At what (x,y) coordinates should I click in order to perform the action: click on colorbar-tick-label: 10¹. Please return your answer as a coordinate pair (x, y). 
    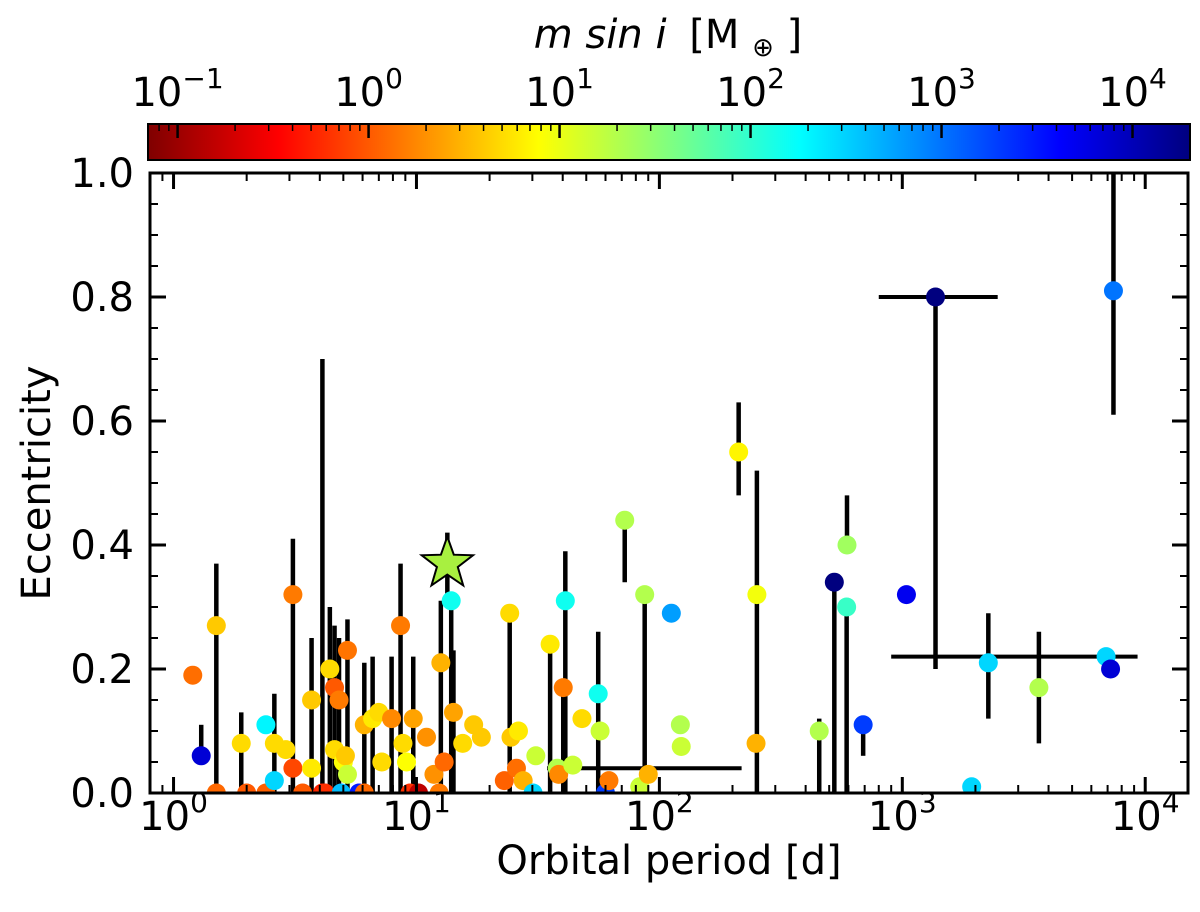
    Looking at the image, I should click on (559, 89).